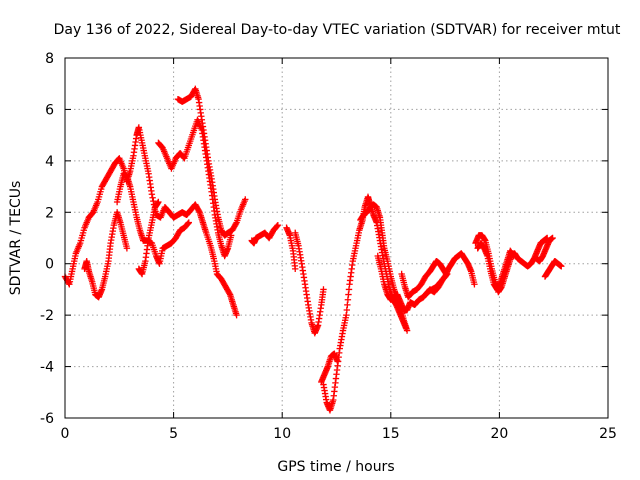 Image resolution: width=640 pixels, height=480 pixels. Describe the element at coordinates (173, 434) in the screenshot. I see `x-tick-label: 5` at that location.